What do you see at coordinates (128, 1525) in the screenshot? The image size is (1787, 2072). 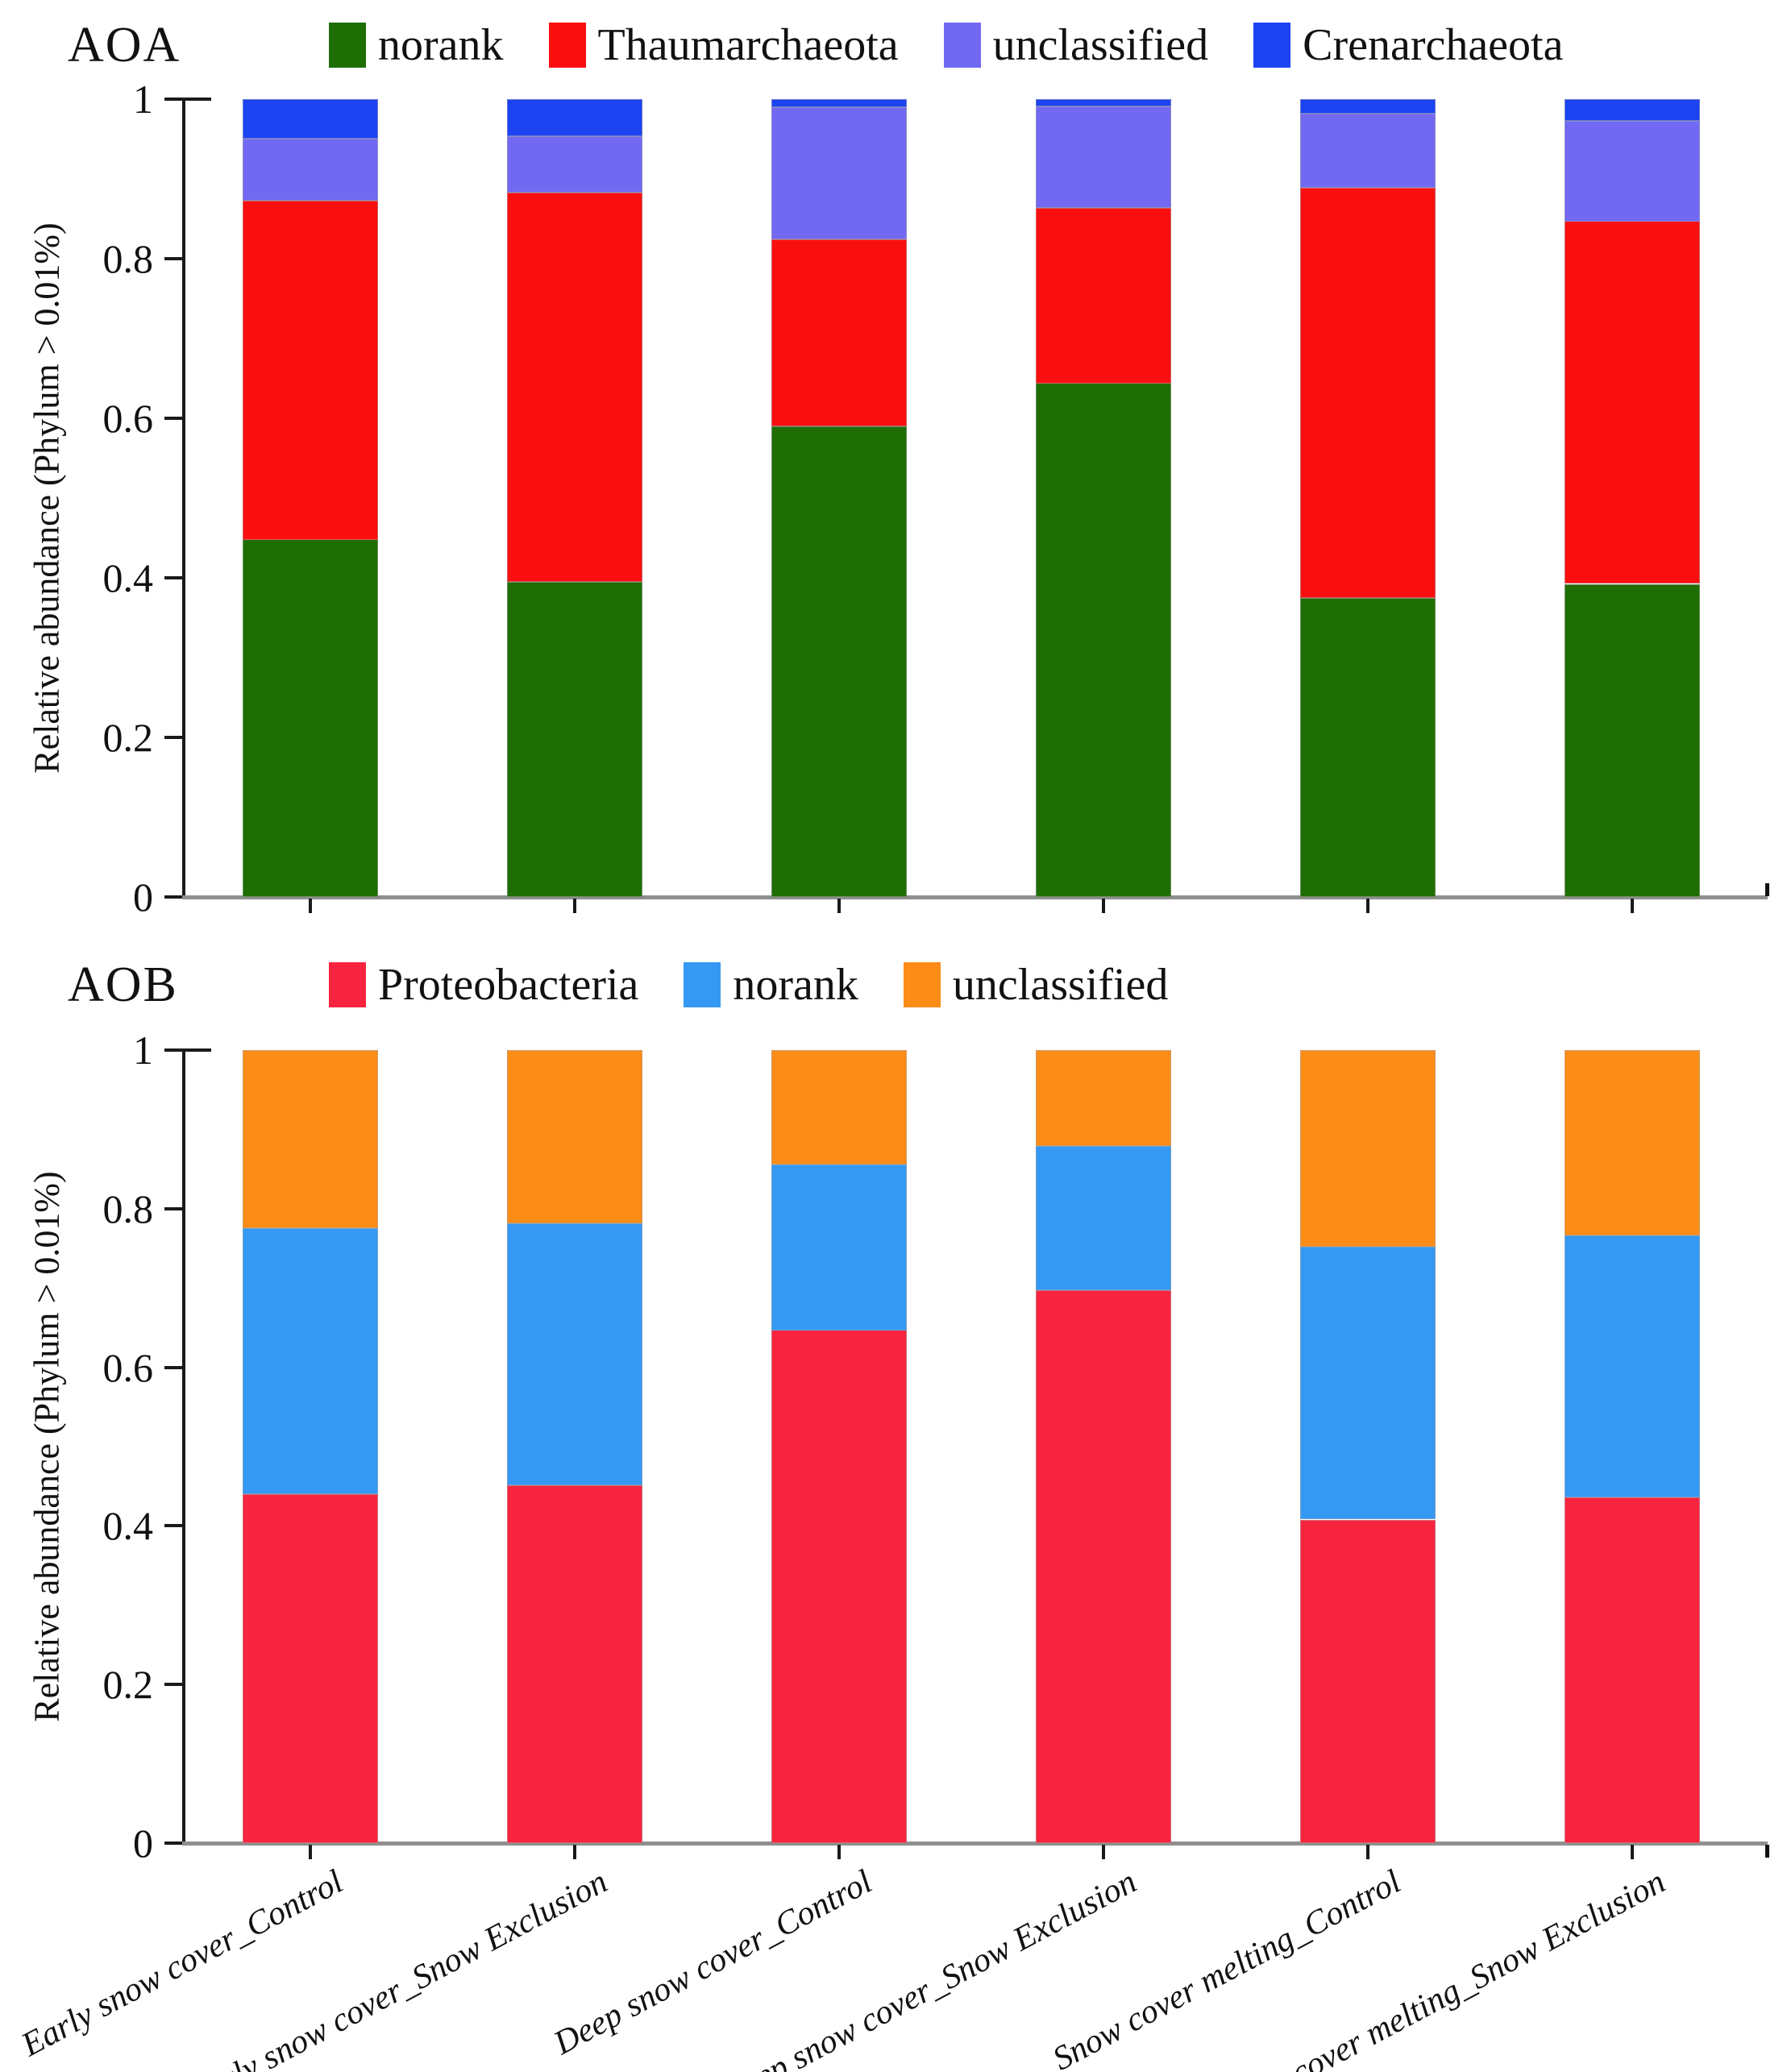 I see `aob-y-tick-label: 0.4` at bounding box center [128, 1525].